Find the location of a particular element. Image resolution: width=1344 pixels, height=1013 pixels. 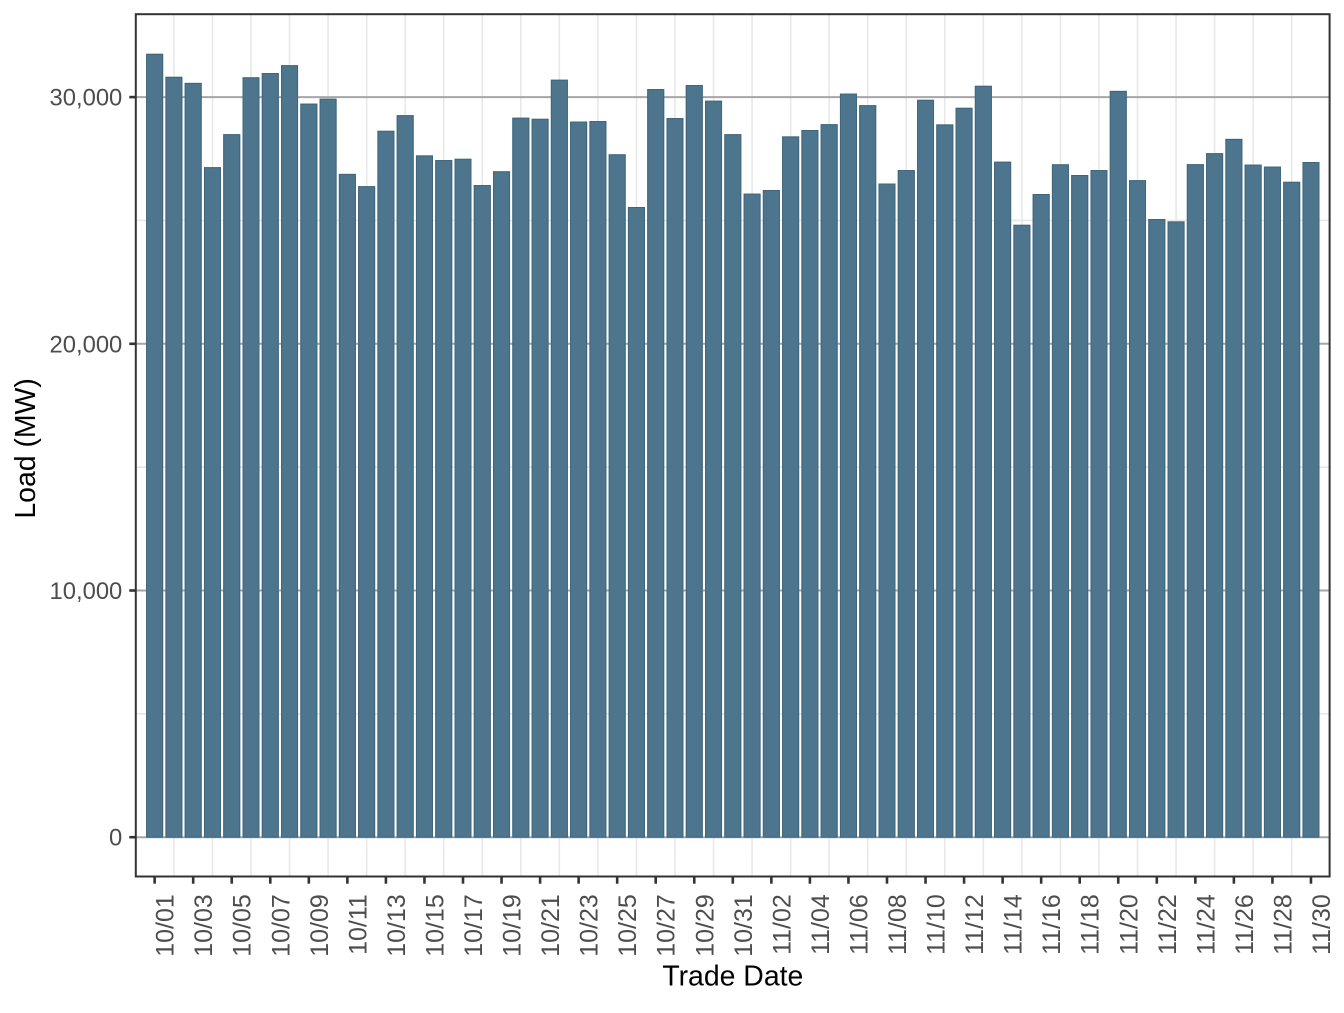

svg-text: 11/04 is located at coordinates (821, 924).